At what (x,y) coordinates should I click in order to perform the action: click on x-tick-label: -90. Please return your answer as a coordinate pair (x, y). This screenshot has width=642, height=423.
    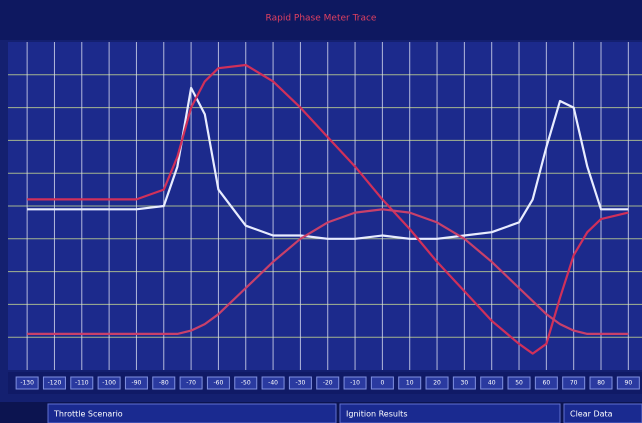
    Looking at the image, I should click on (137, 383).